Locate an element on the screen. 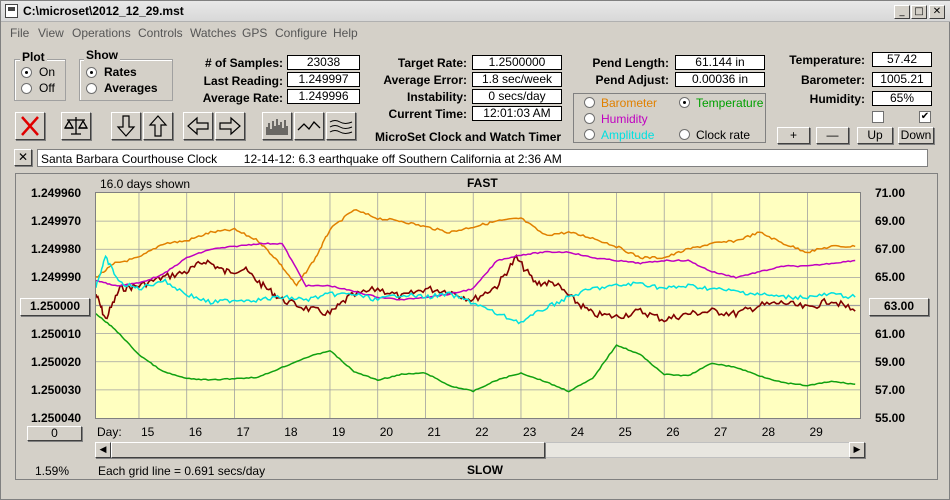  right-tick-label: 61.00 is located at coordinates (890, 333).